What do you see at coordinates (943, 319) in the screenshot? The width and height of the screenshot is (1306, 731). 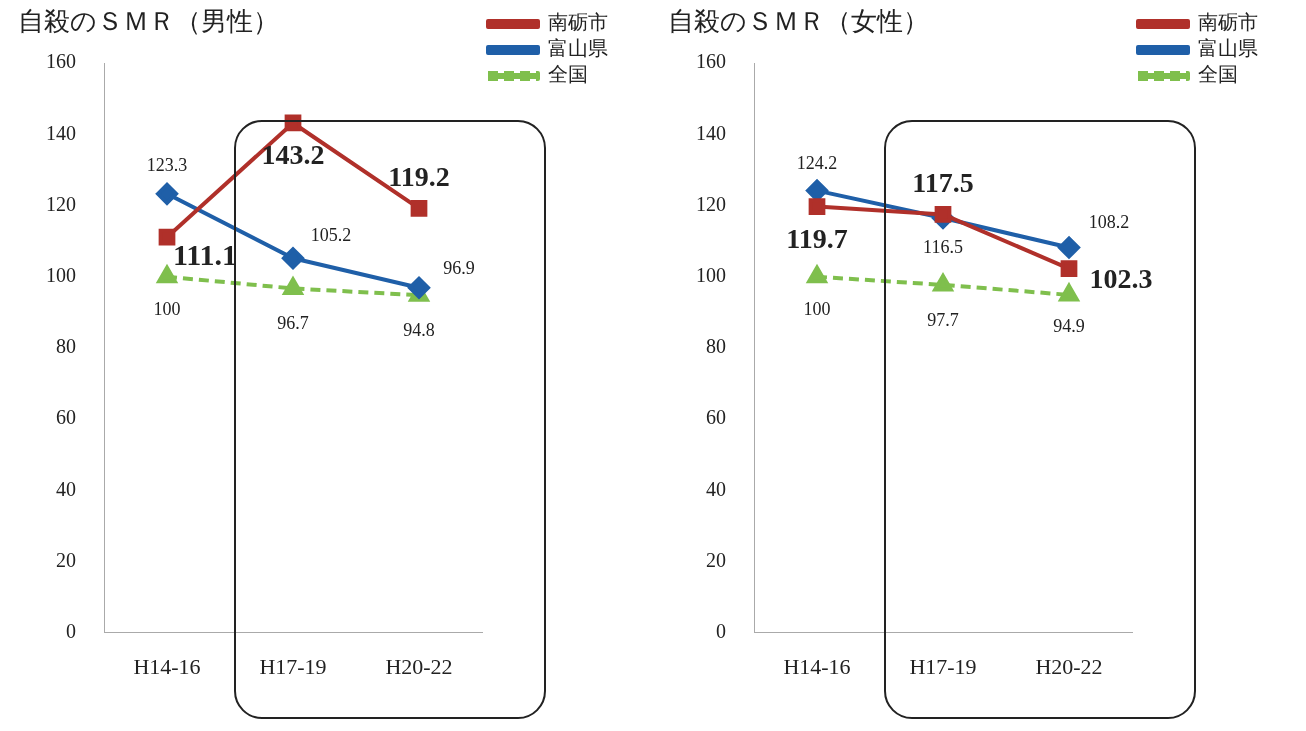 I see `data-label: 97.7` at bounding box center [943, 319].